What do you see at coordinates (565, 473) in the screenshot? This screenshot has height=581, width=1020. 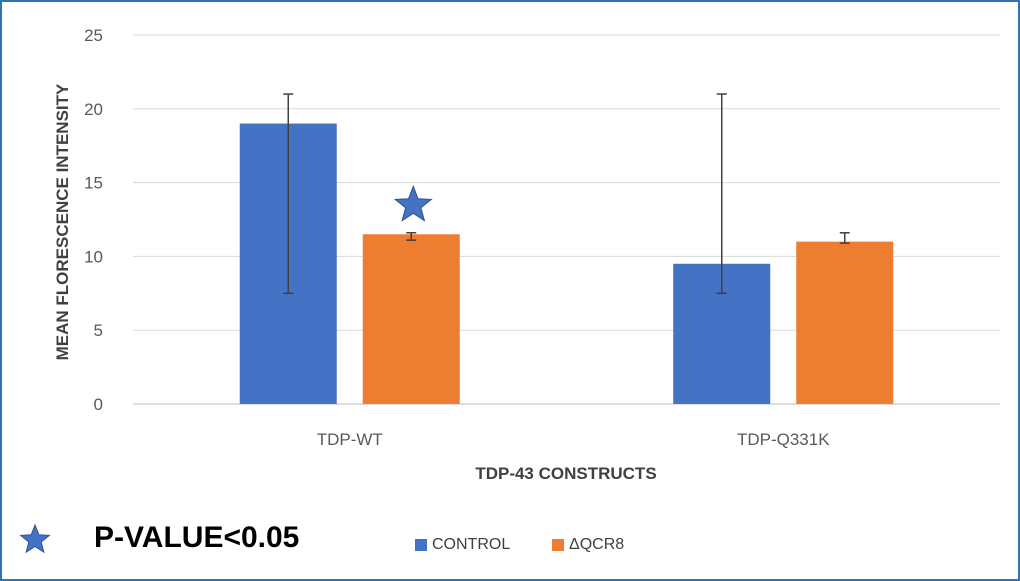 I see `x-axis-label: TDP-43 CONSTRUCTS` at bounding box center [565, 473].